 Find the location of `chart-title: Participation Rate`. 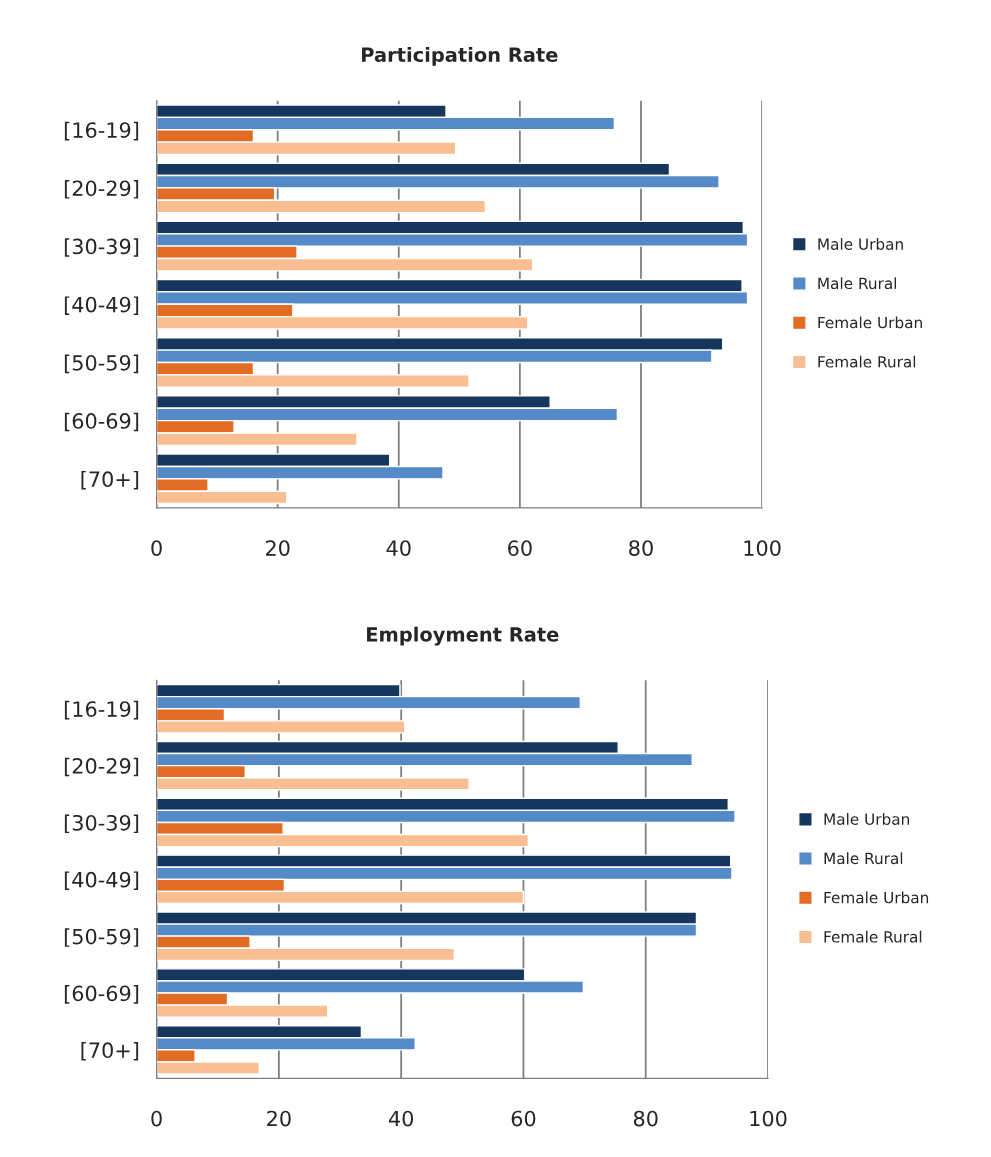

chart-title: Participation Rate is located at coordinates (460, 56).